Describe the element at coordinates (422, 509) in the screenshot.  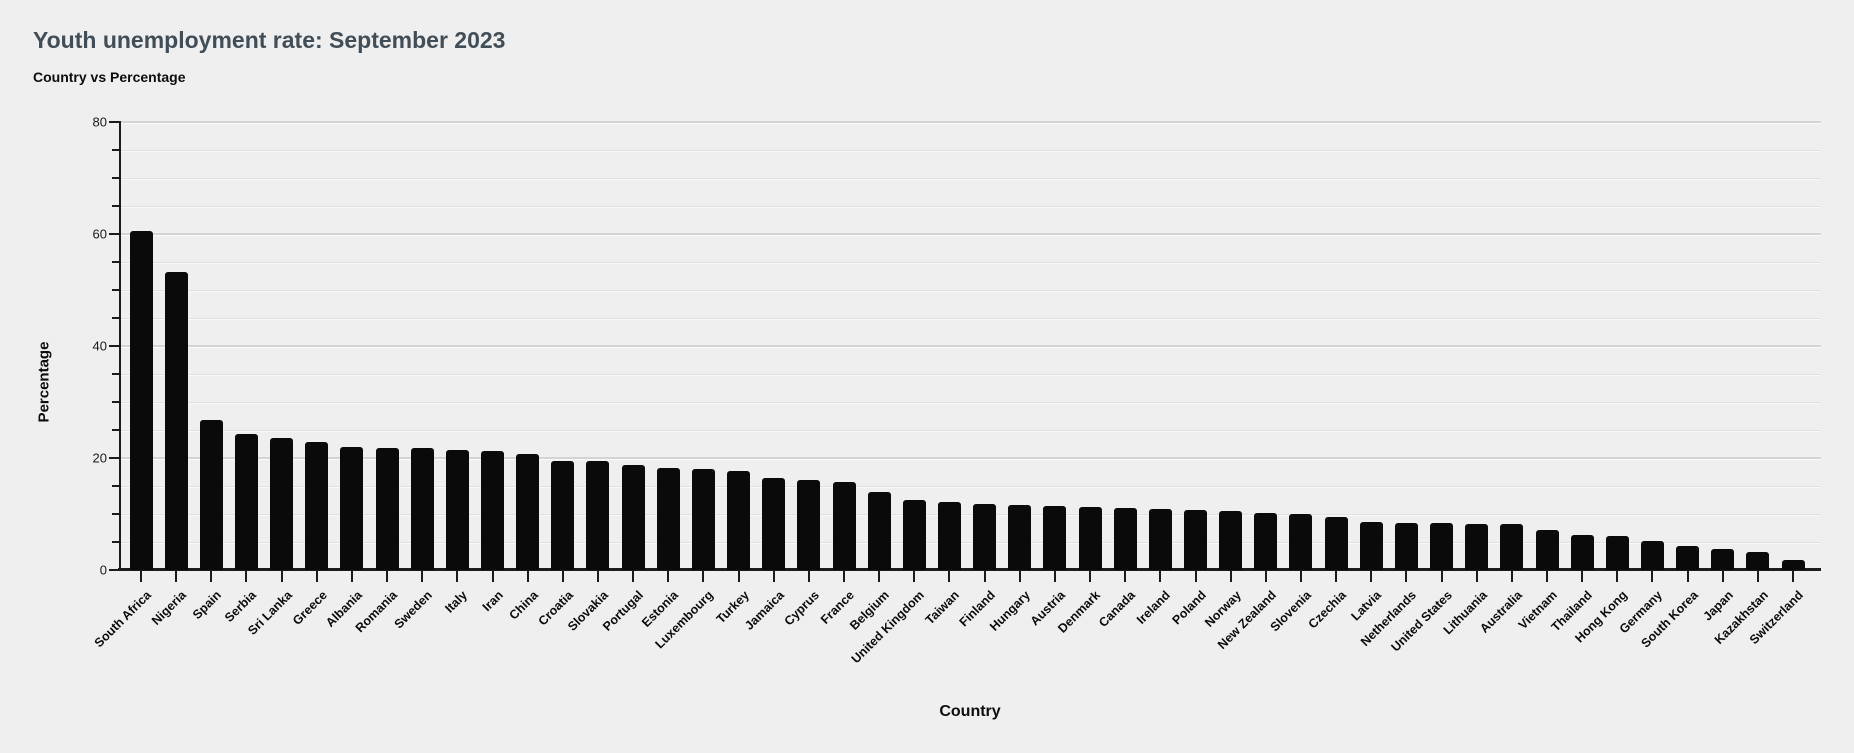
I see `bar-sweden` at that location.